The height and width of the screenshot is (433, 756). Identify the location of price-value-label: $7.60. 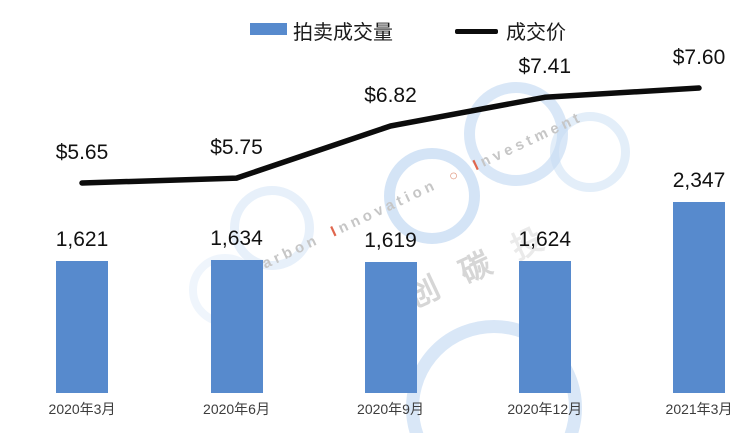
(699, 58).